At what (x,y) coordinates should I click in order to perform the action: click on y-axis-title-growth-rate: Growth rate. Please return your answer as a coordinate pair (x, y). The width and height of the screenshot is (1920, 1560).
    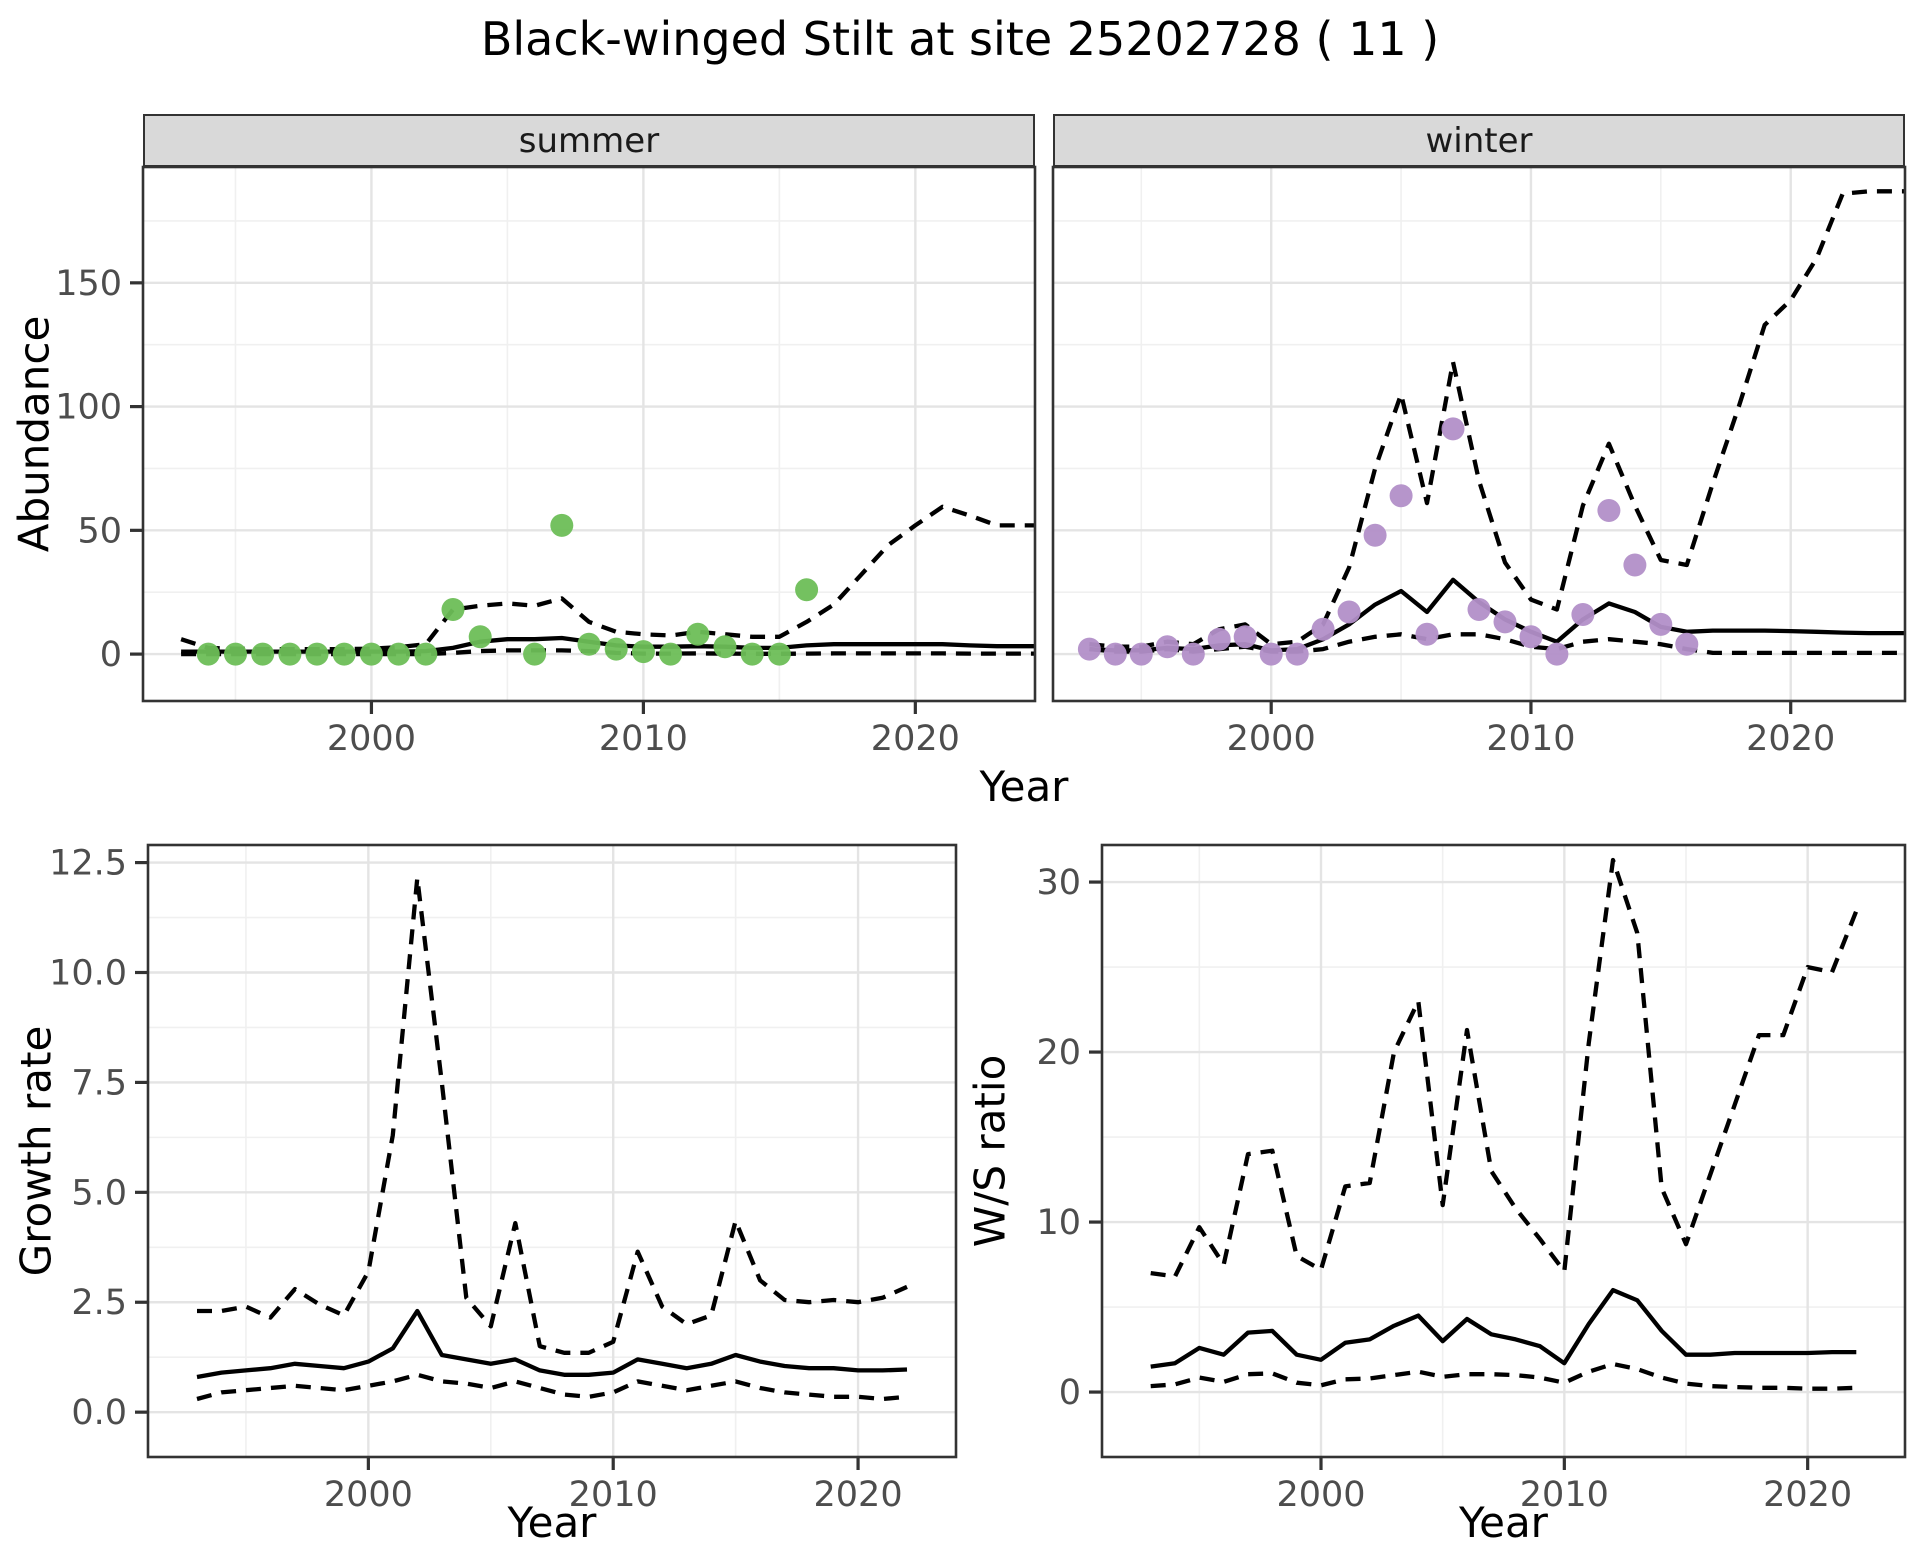
    Looking at the image, I should click on (36, 1151).